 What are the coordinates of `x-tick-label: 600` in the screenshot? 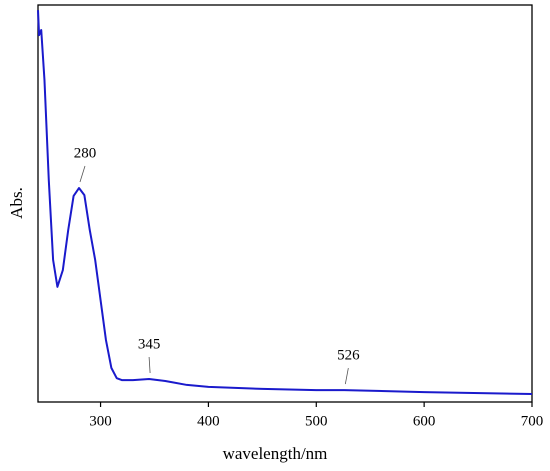 It's located at (424, 421).